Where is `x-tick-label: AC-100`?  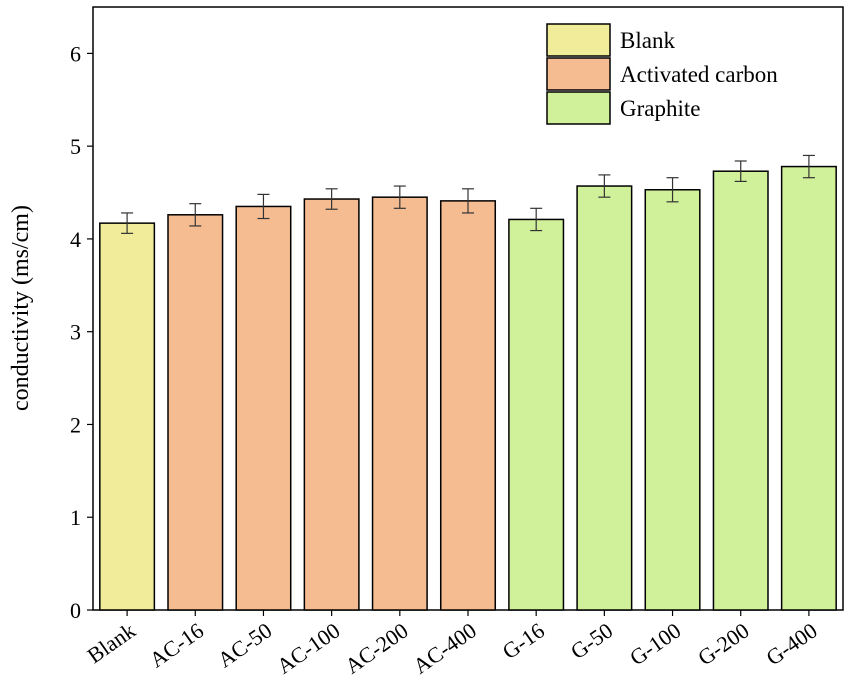 x-tick-label: AC-100 is located at coordinates (308, 648).